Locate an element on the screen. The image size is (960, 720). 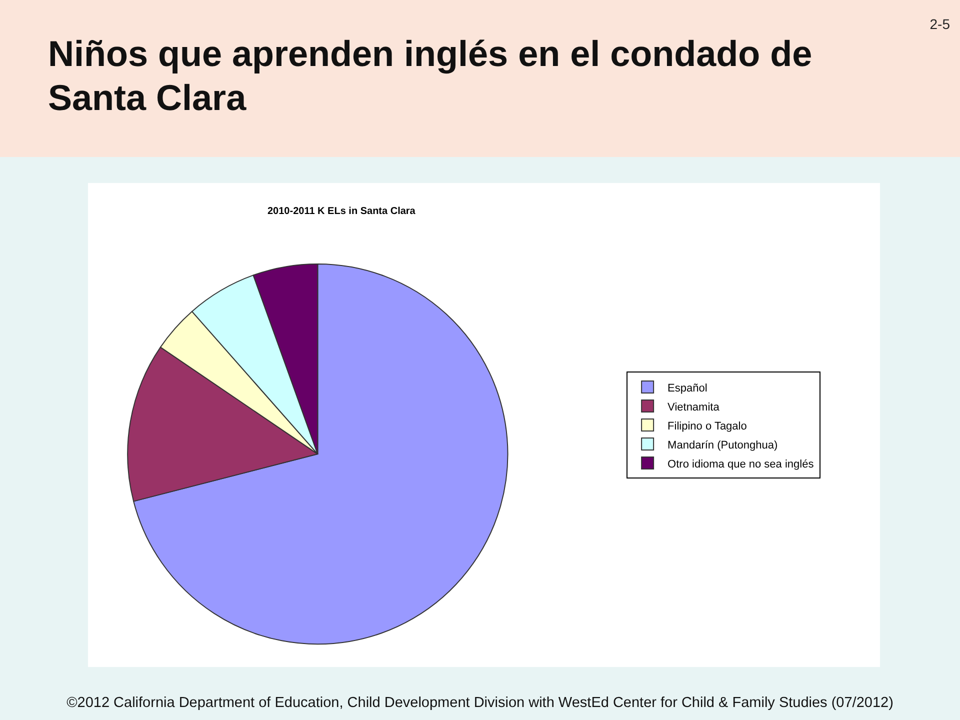
legend-label: Otro idioma que no sea inglés is located at coordinates (741, 464).